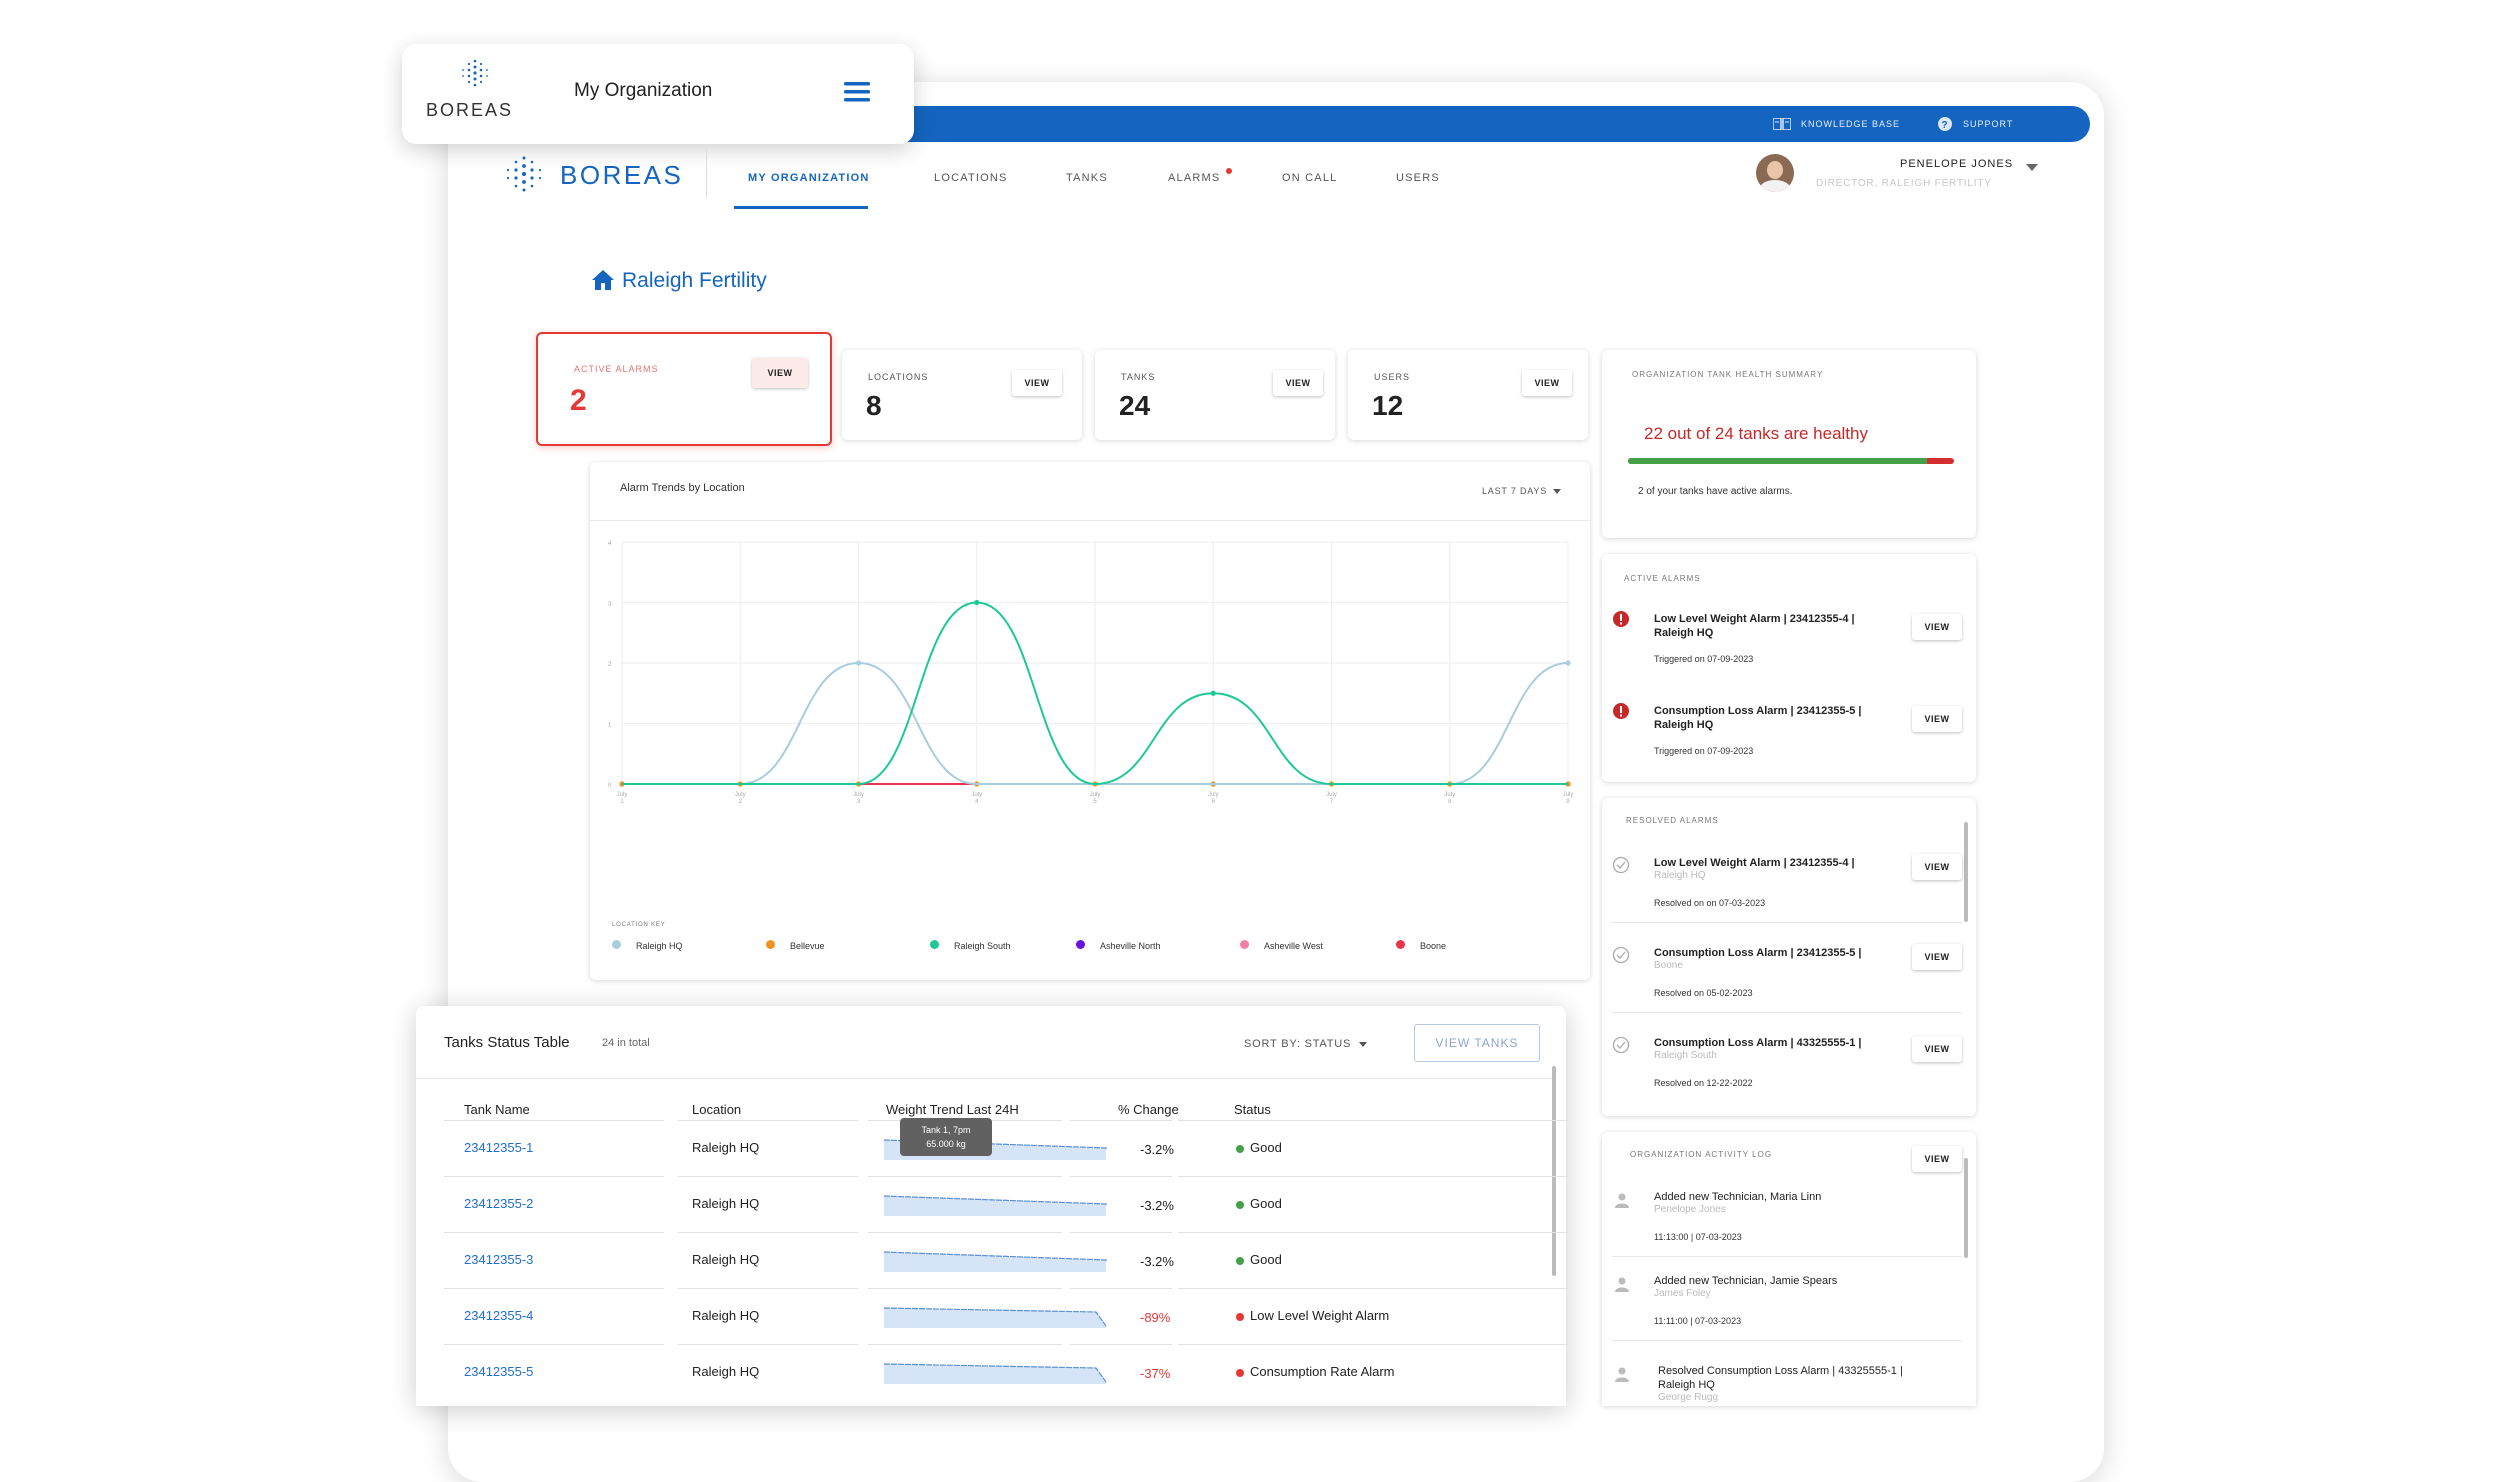 The image size is (2500, 1482). I want to click on column-header-change: % Change, so click(1148, 1109).